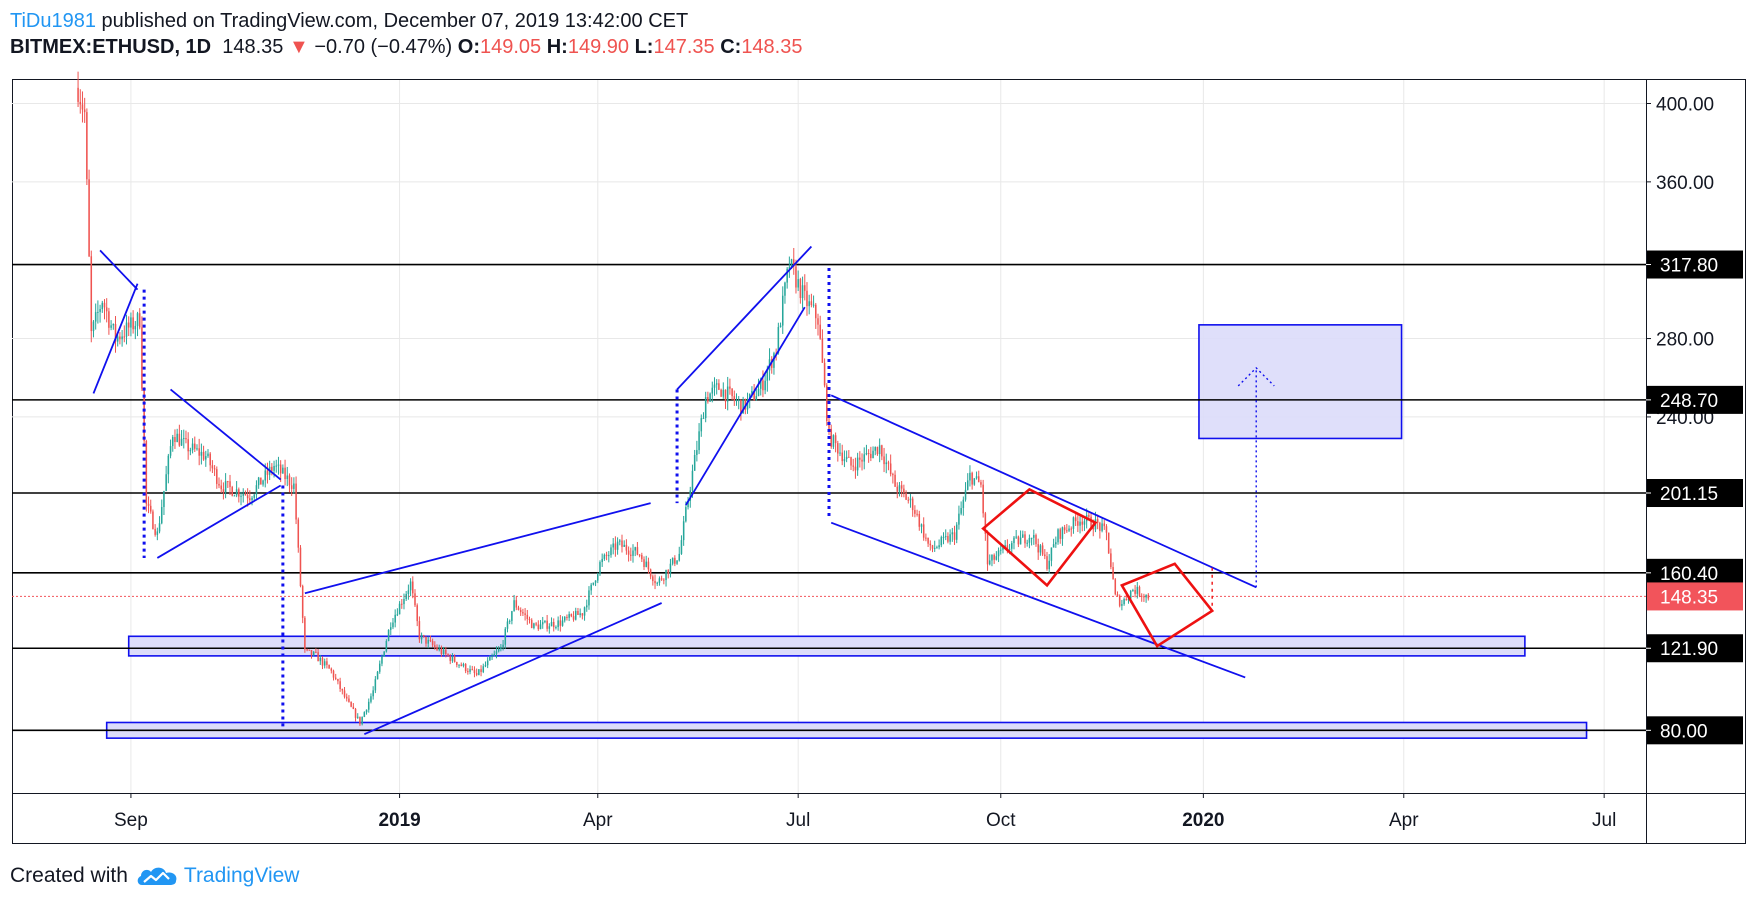 The width and height of the screenshot is (1752, 912). What do you see at coordinates (111, 47) in the screenshot?
I see `symbol-label: BITMEX:ETHUSD, 1D` at bounding box center [111, 47].